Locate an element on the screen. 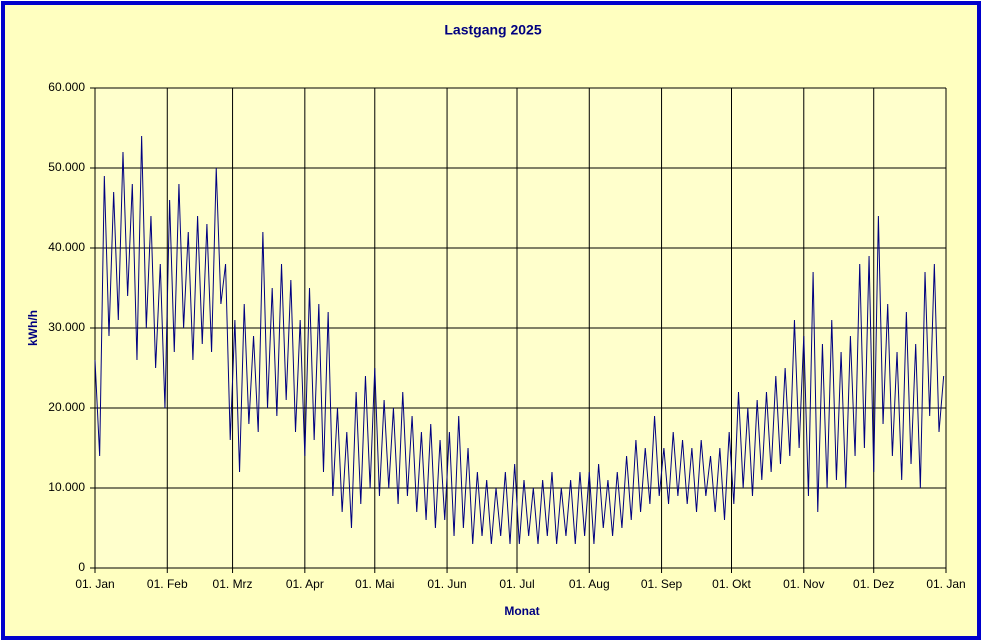 The width and height of the screenshot is (983, 642). x-tick-label: 01. Mai is located at coordinates (374, 584).